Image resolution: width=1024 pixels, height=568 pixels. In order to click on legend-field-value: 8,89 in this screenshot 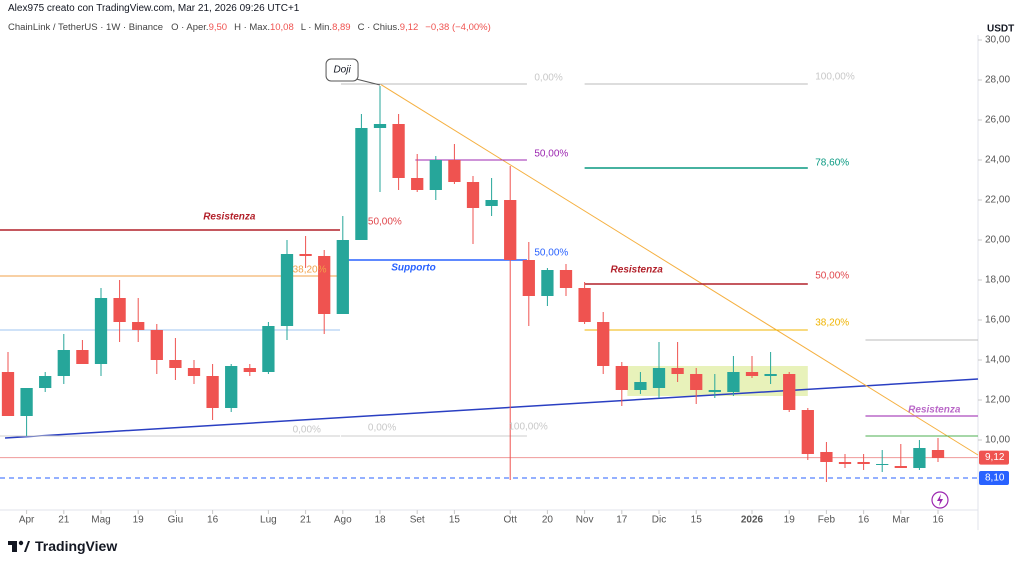, I will do `click(341, 27)`.